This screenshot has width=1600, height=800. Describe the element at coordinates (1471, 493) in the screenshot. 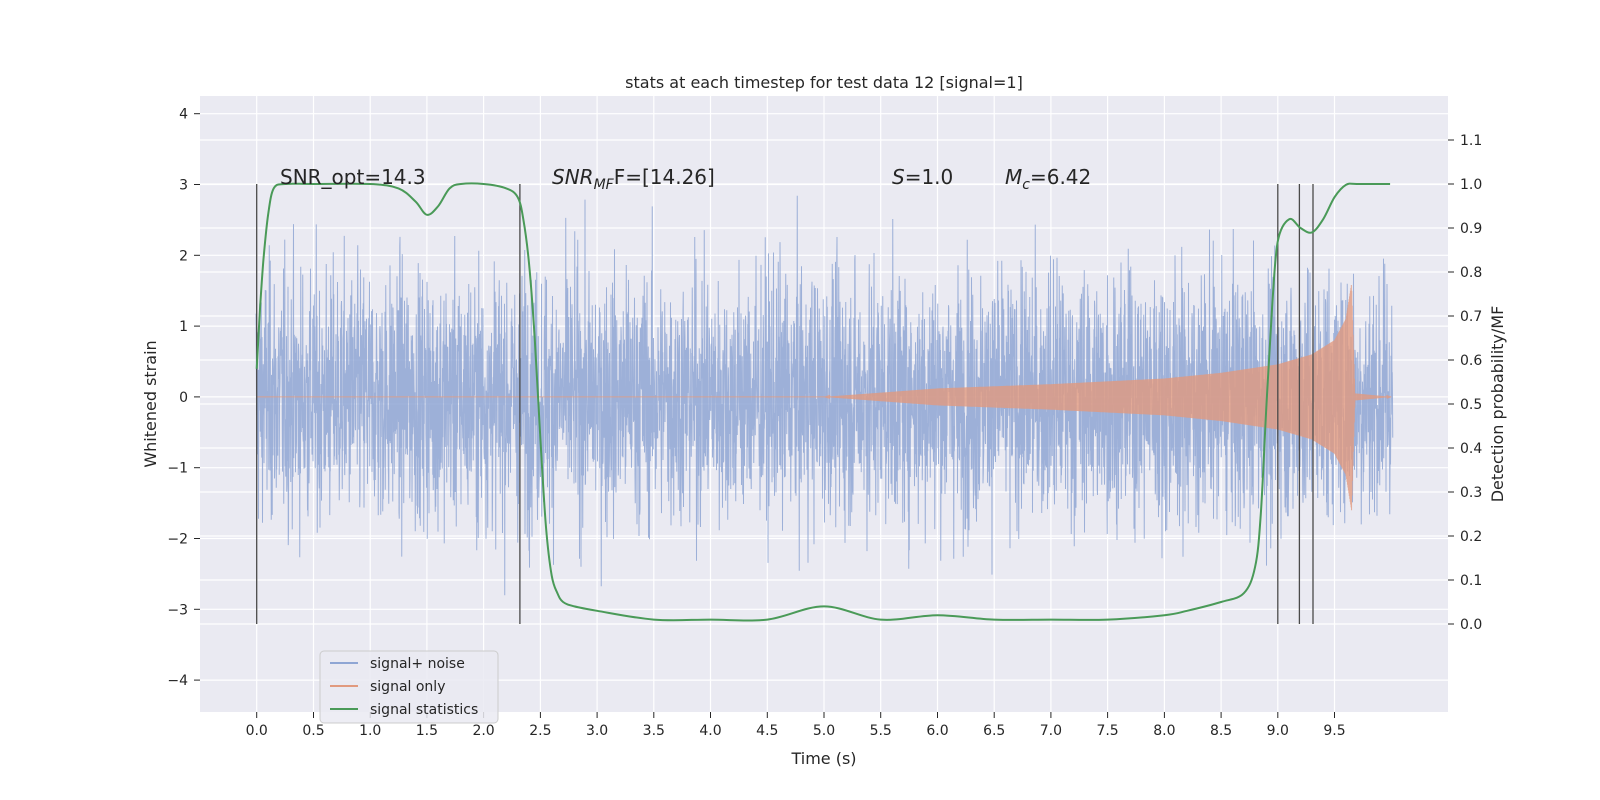

I see `y-right-tick-label: 0.3` at that location.